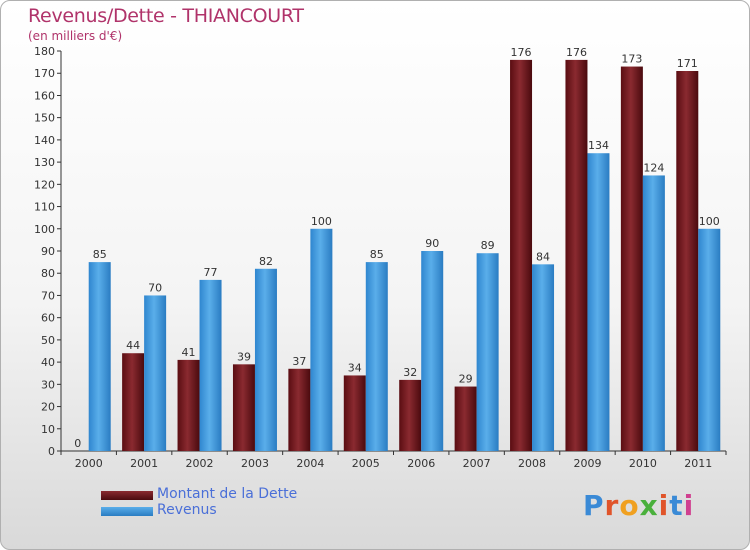 The width and height of the screenshot is (750, 550). Describe the element at coordinates (51, 451) in the screenshot. I see `y-tick-label: 0` at that location.